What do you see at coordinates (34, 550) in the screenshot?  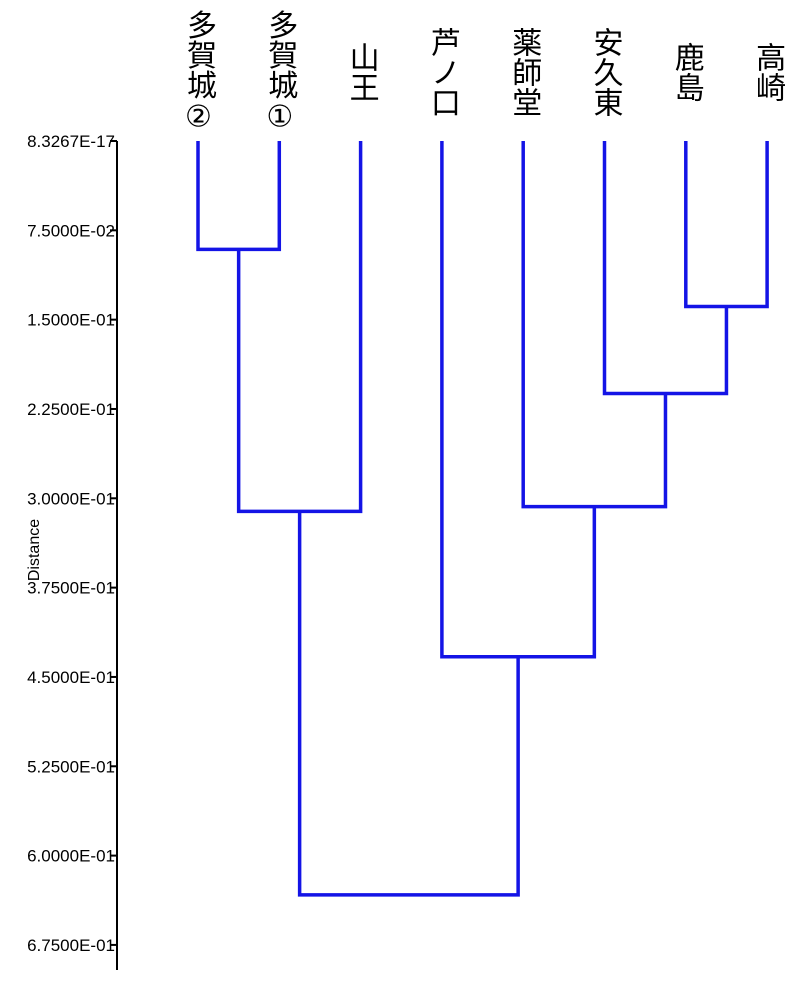 I see `y-axis-title: Distance` at bounding box center [34, 550].